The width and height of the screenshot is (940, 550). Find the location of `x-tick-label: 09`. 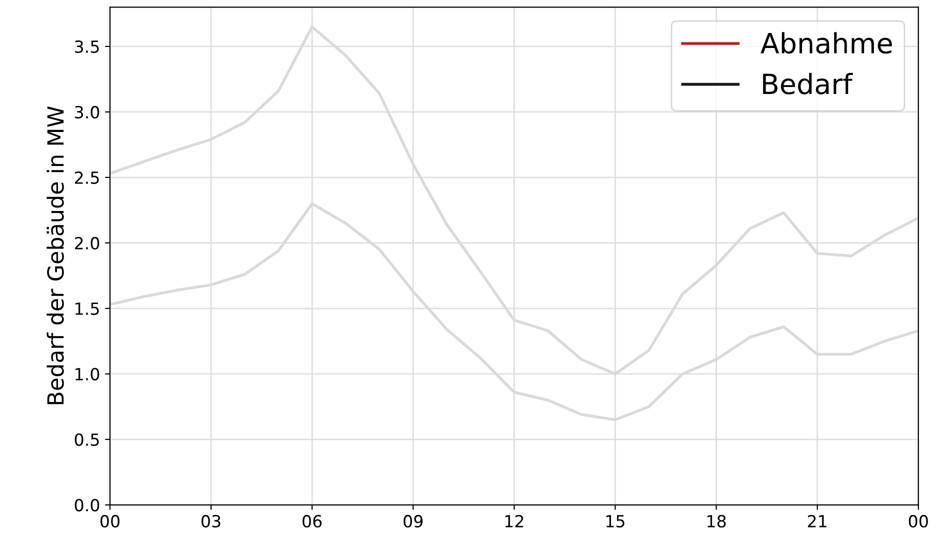

x-tick-label: 09 is located at coordinates (413, 521).